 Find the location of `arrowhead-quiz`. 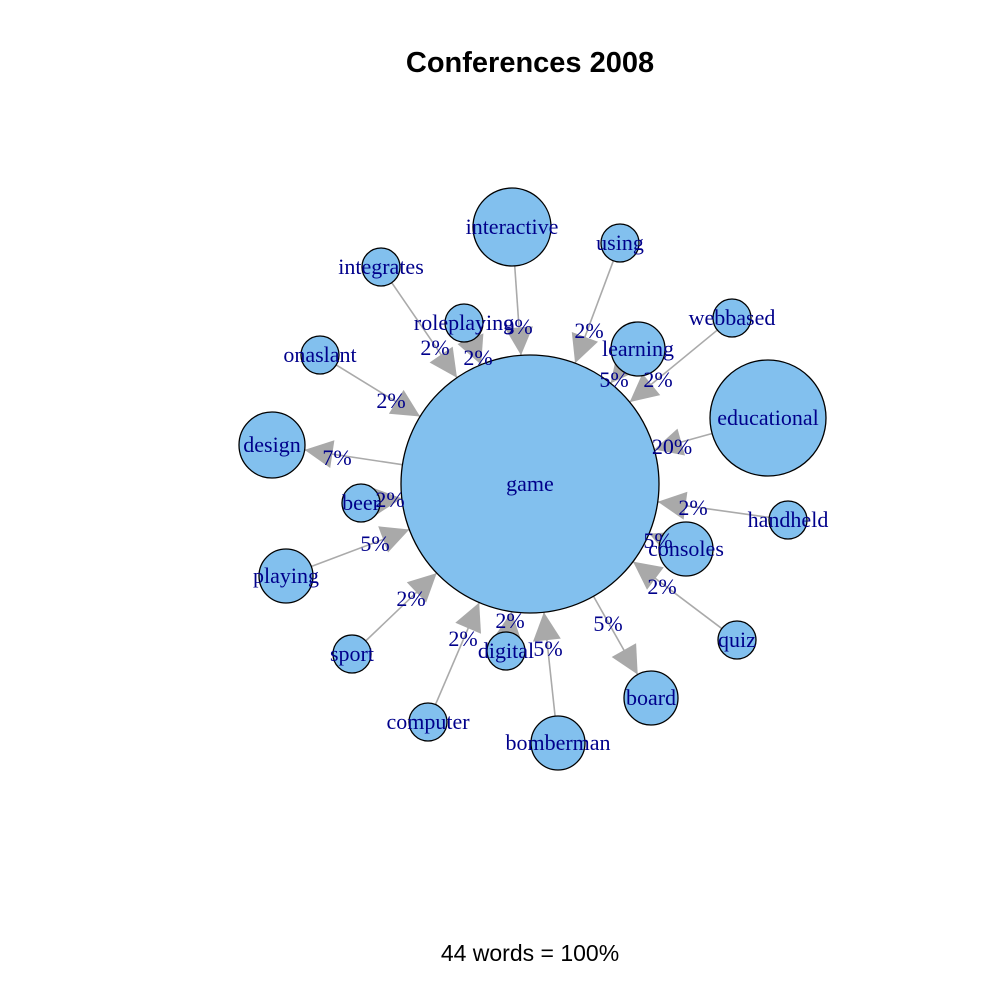

arrowhead-quiz is located at coordinates (648, 575).